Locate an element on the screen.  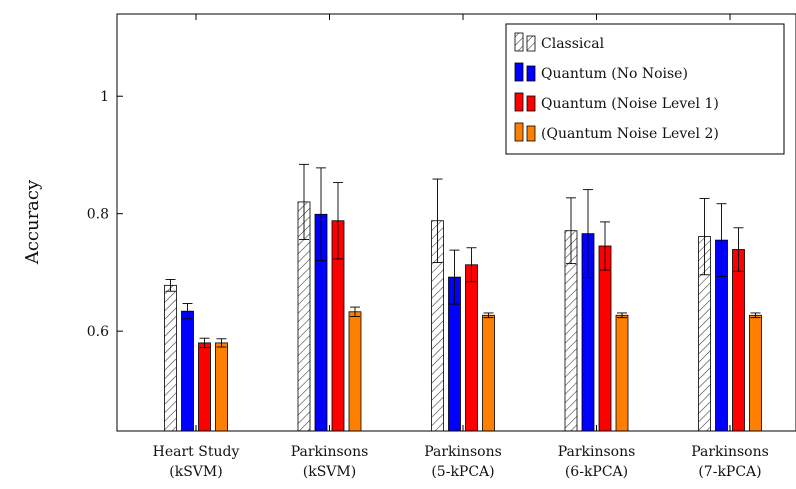
legend-box is located at coordinates (645, 89).